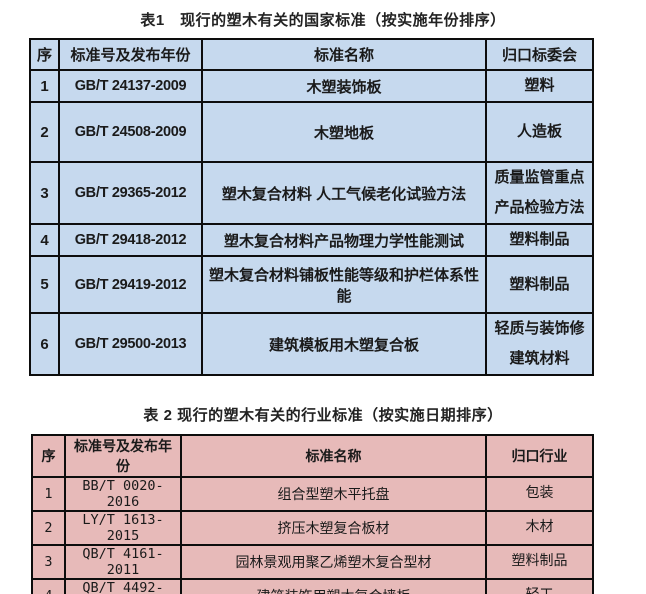  I want to click on industry-cell: 木材, so click(539, 528).